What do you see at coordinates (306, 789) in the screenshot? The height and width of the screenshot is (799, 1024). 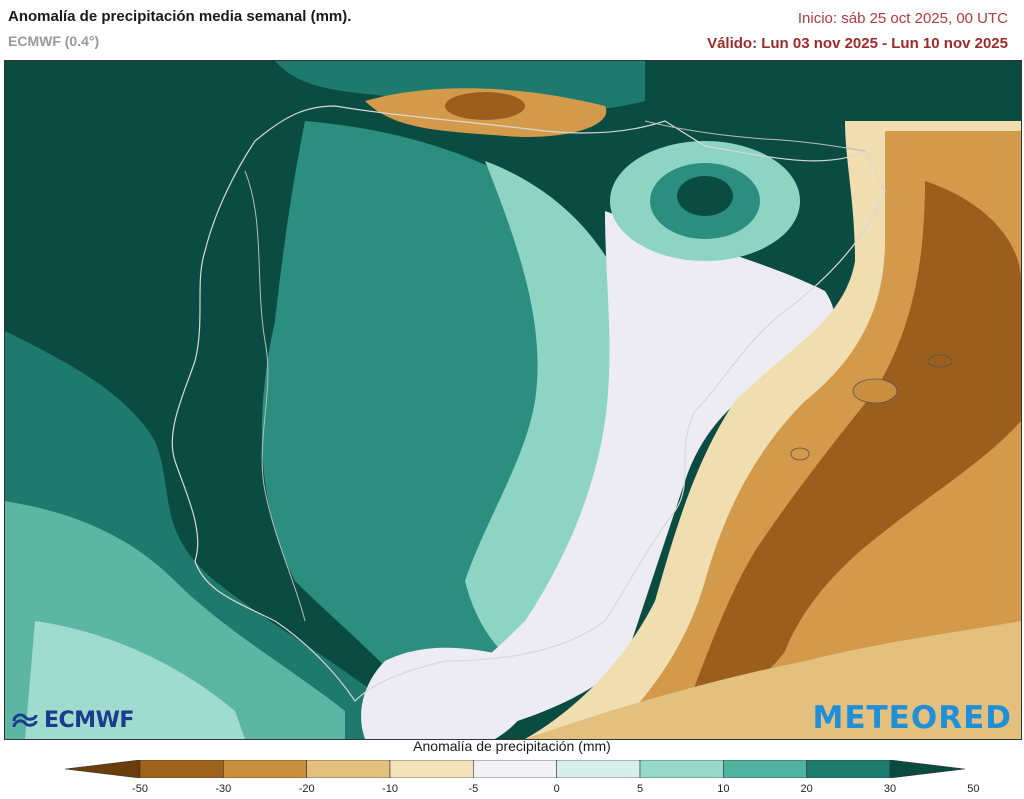 I see `legend-tick-label: -20` at bounding box center [306, 789].